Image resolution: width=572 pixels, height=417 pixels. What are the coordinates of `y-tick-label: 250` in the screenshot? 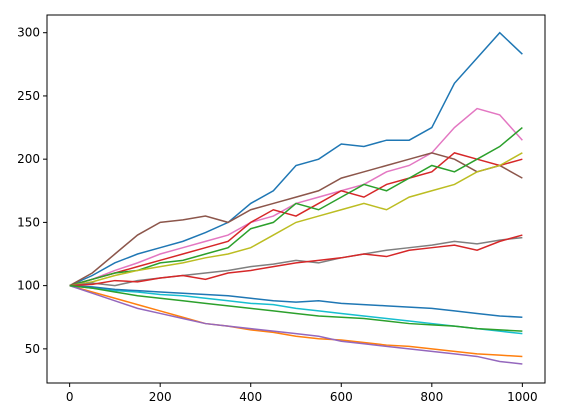 It's located at (28, 96).